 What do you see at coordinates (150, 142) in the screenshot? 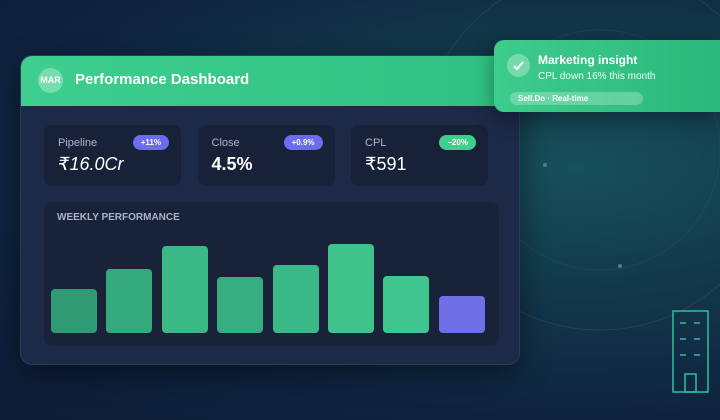
I see `kpi-change: +11%` at bounding box center [150, 142].